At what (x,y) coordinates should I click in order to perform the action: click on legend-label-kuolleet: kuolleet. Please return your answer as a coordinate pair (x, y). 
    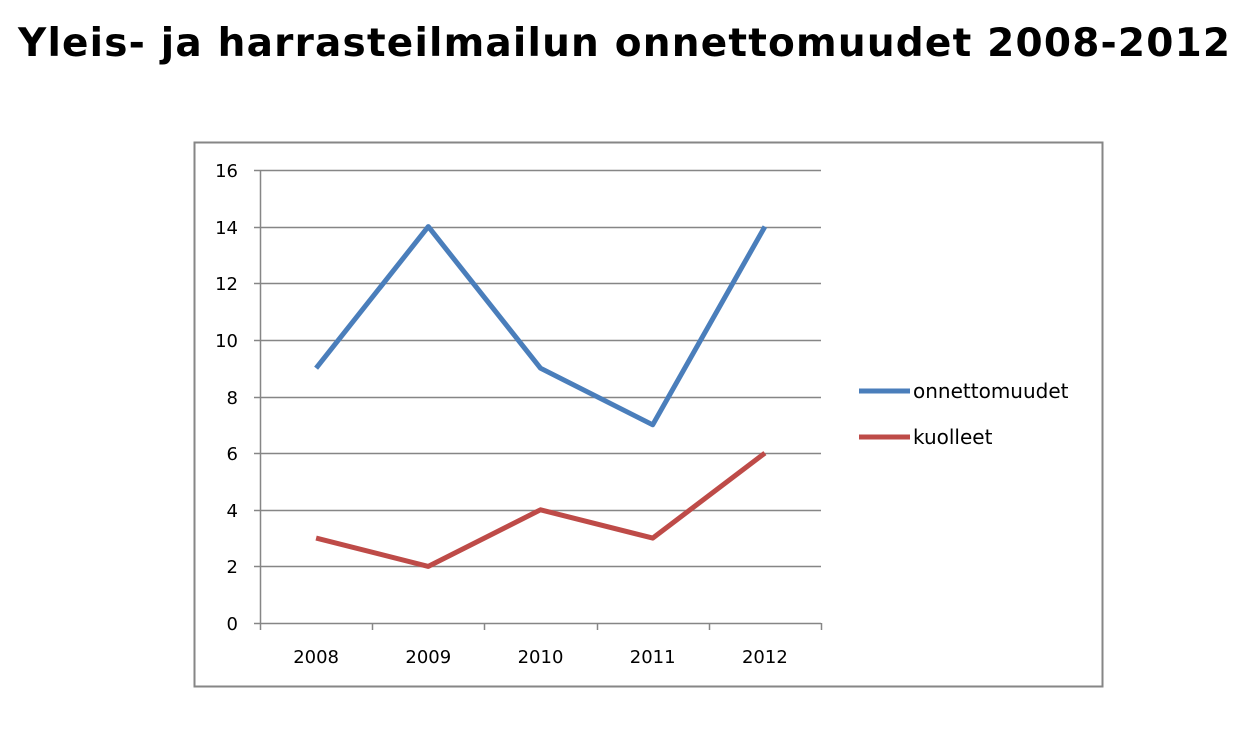
    Looking at the image, I should click on (953, 437).